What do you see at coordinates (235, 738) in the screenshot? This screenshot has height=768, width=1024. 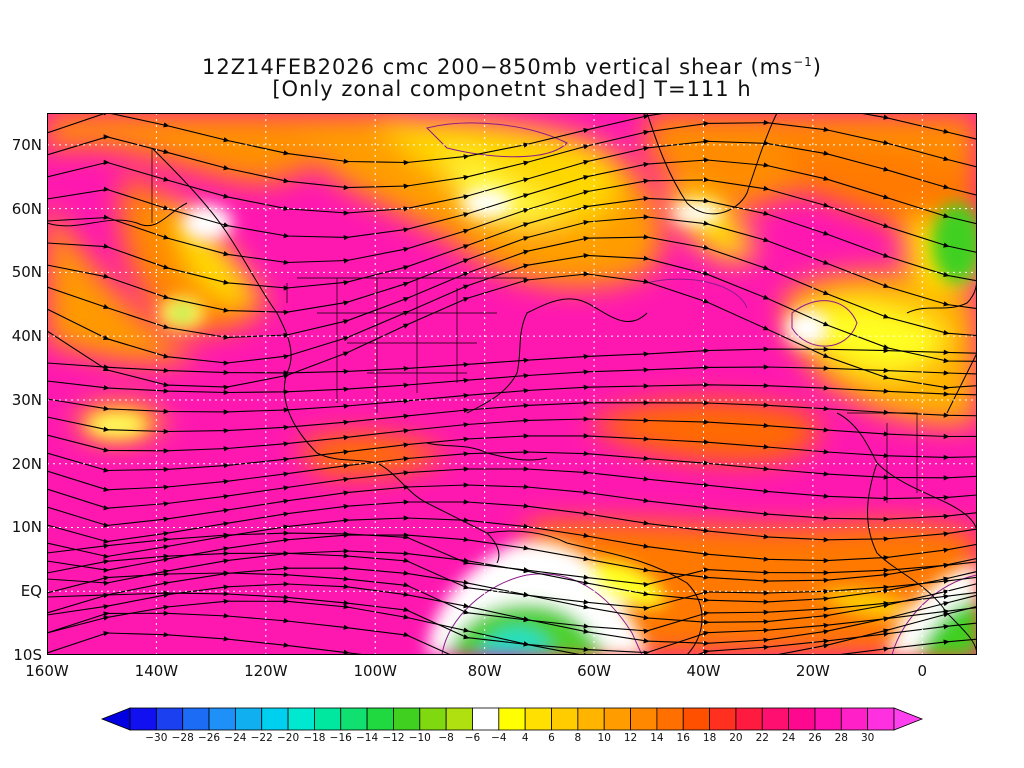 I see `colorbar-tick-label: −24` at bounding box center [235, 738].